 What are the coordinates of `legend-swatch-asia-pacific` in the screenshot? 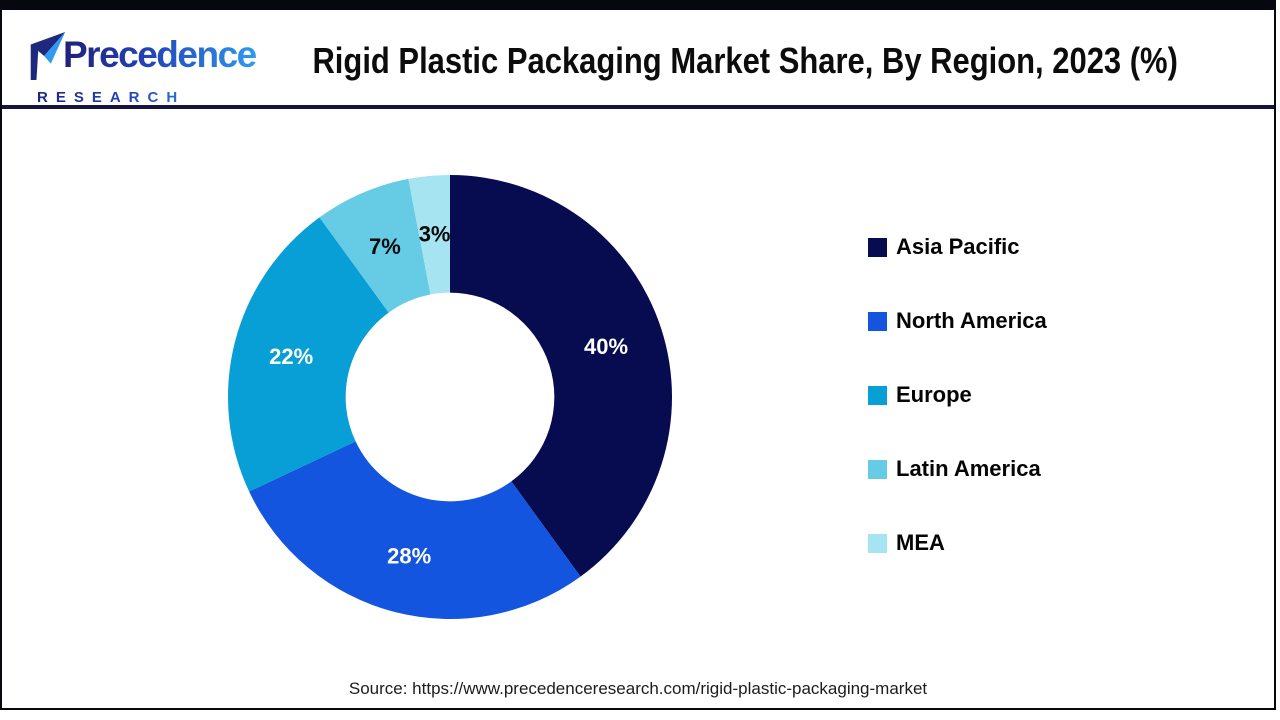 It's located at (877, 247).